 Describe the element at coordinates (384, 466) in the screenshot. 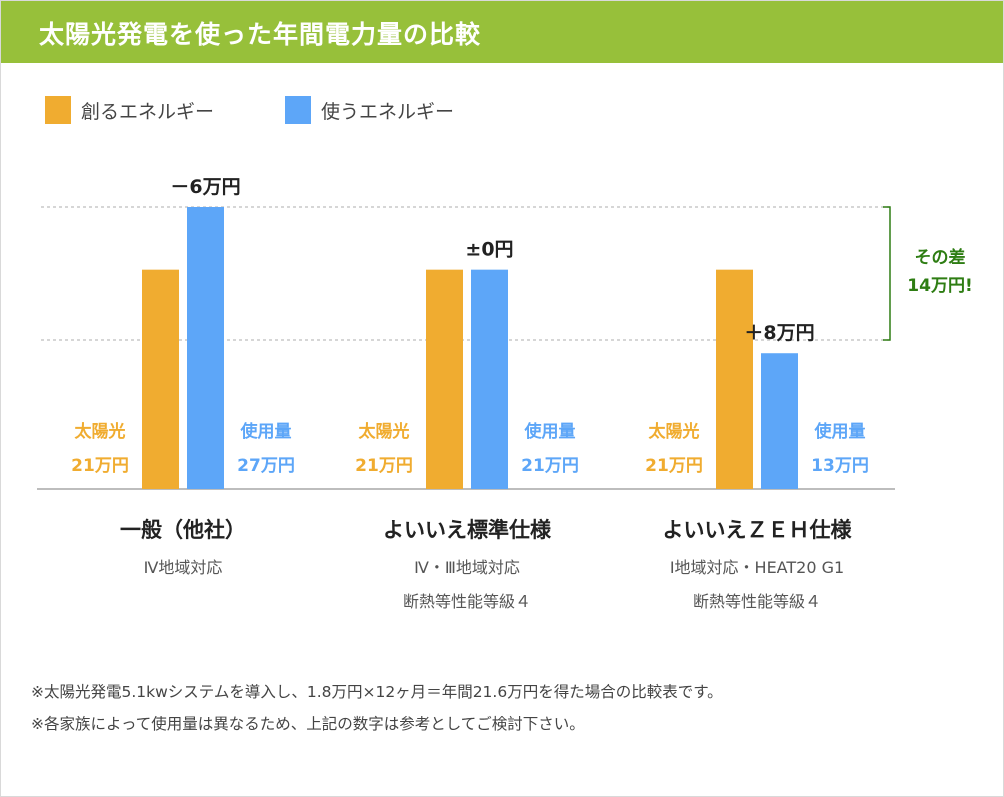

I see `create-value-label-standard: 21万円` at that location.